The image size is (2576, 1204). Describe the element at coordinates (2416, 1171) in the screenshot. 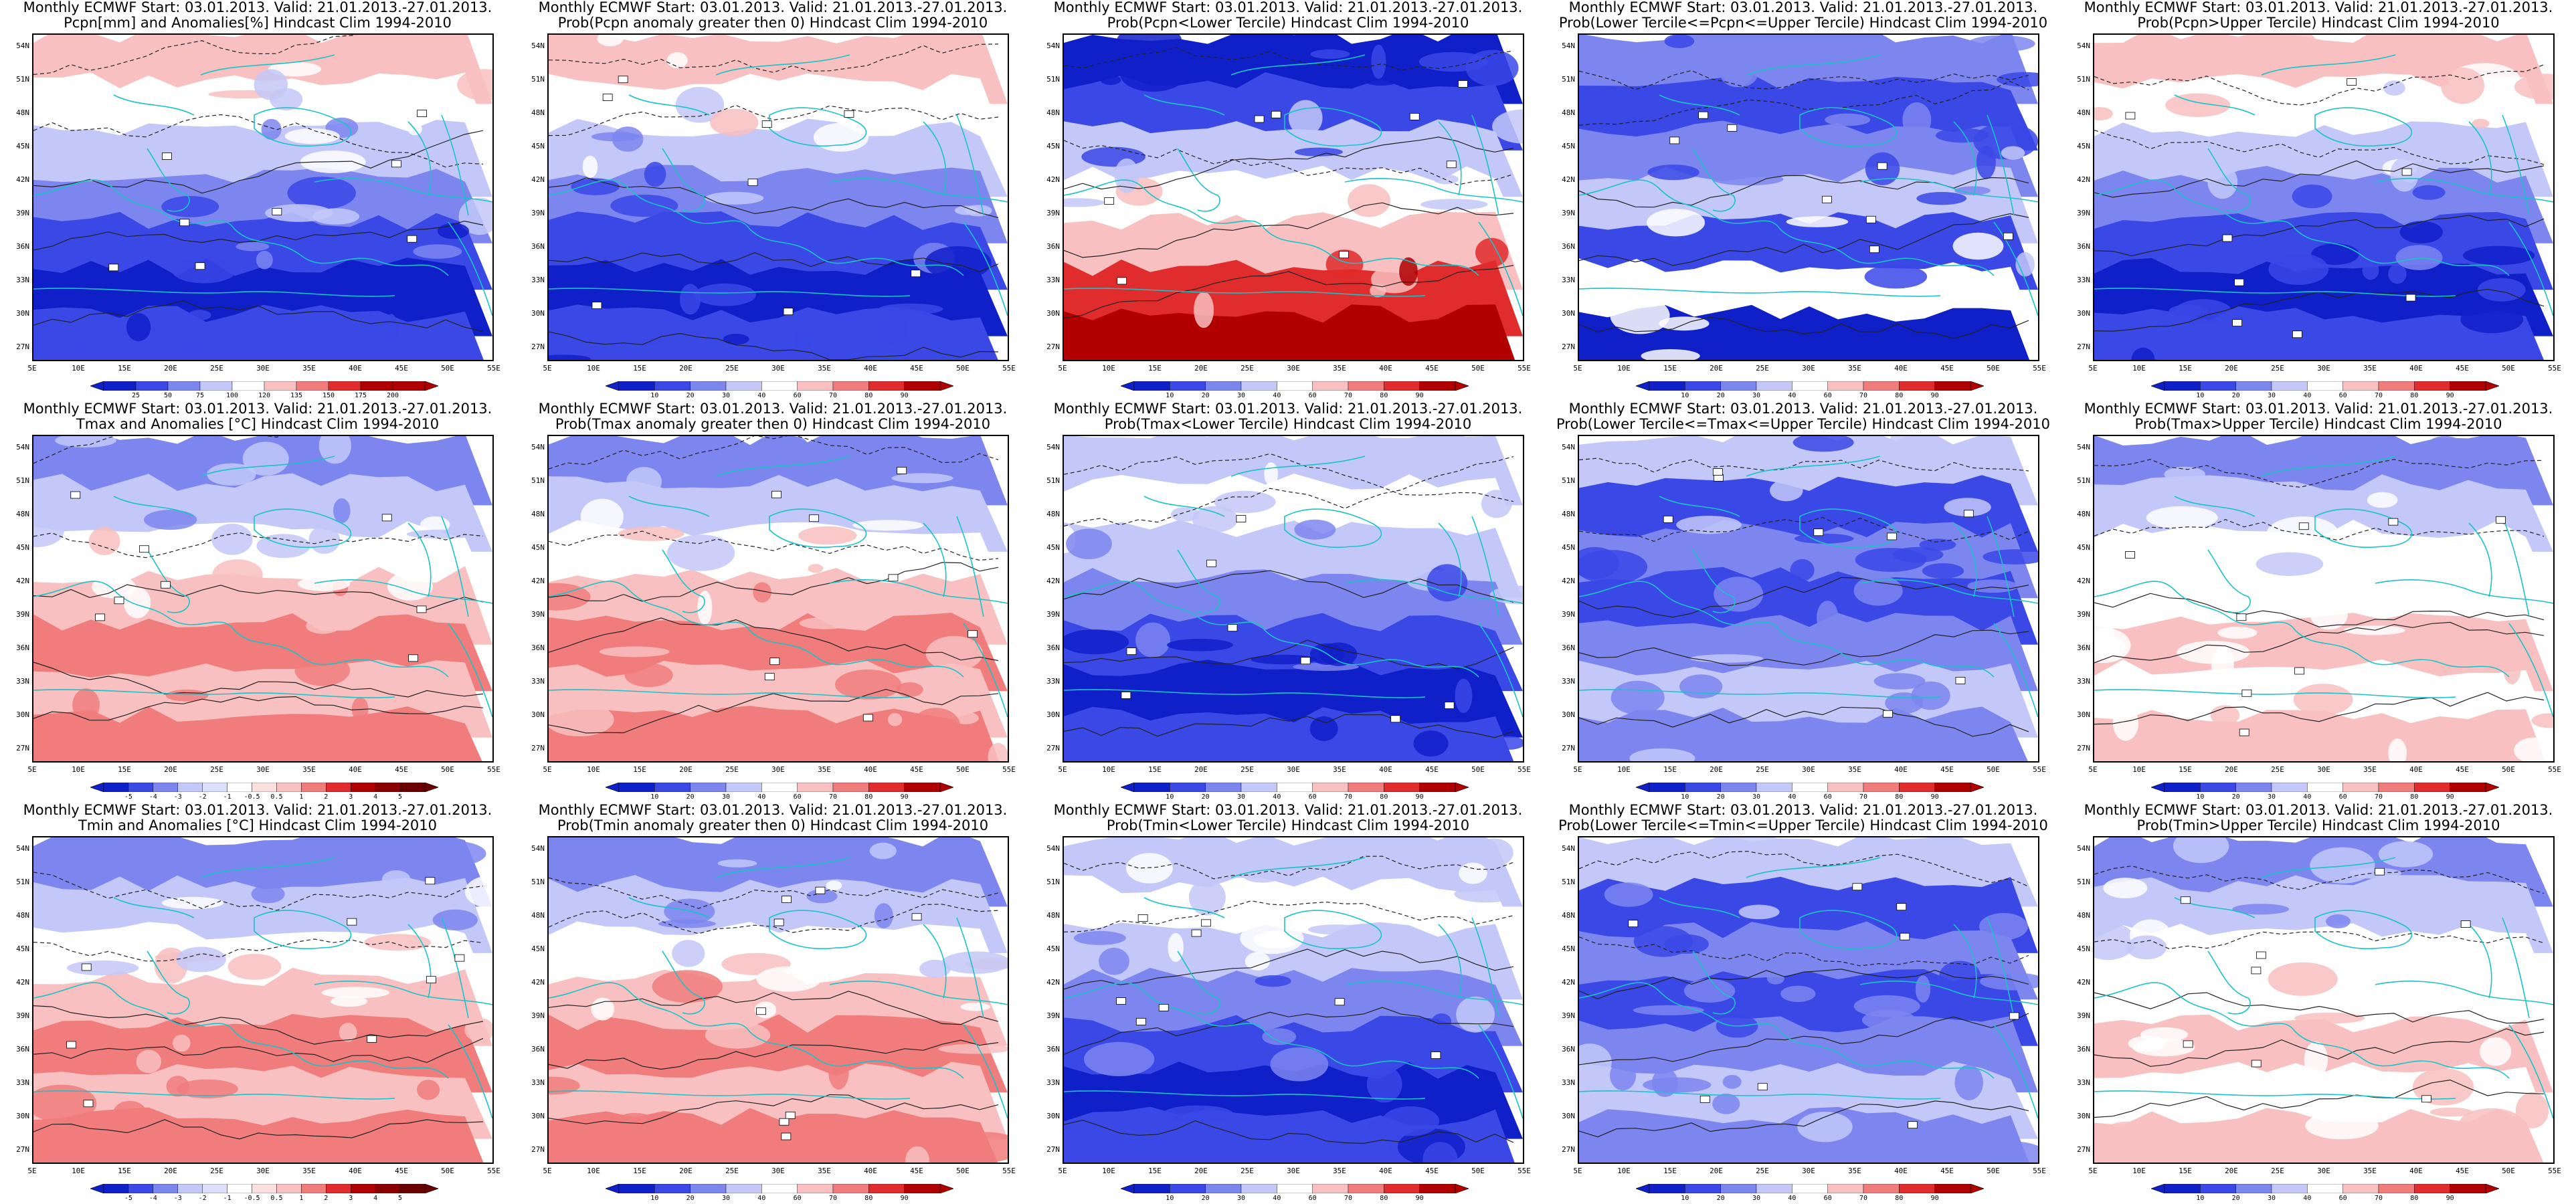

I see `longitude-label: 40E` at that location.